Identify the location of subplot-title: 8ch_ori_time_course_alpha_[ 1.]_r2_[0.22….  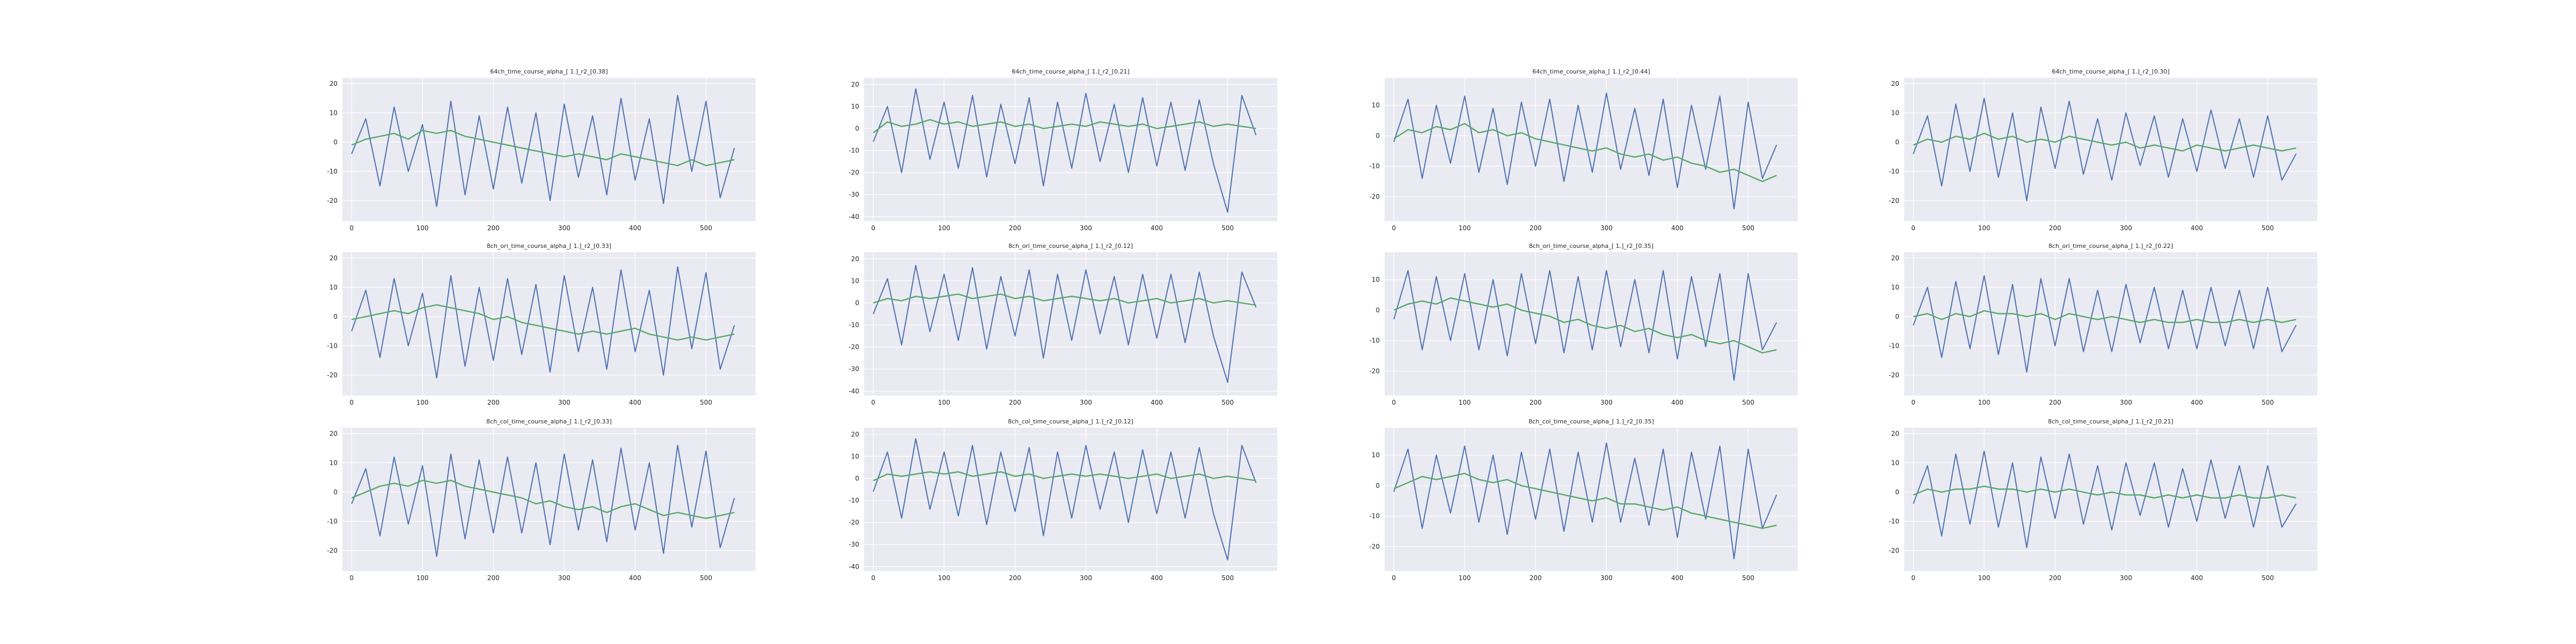
(2110, 246).